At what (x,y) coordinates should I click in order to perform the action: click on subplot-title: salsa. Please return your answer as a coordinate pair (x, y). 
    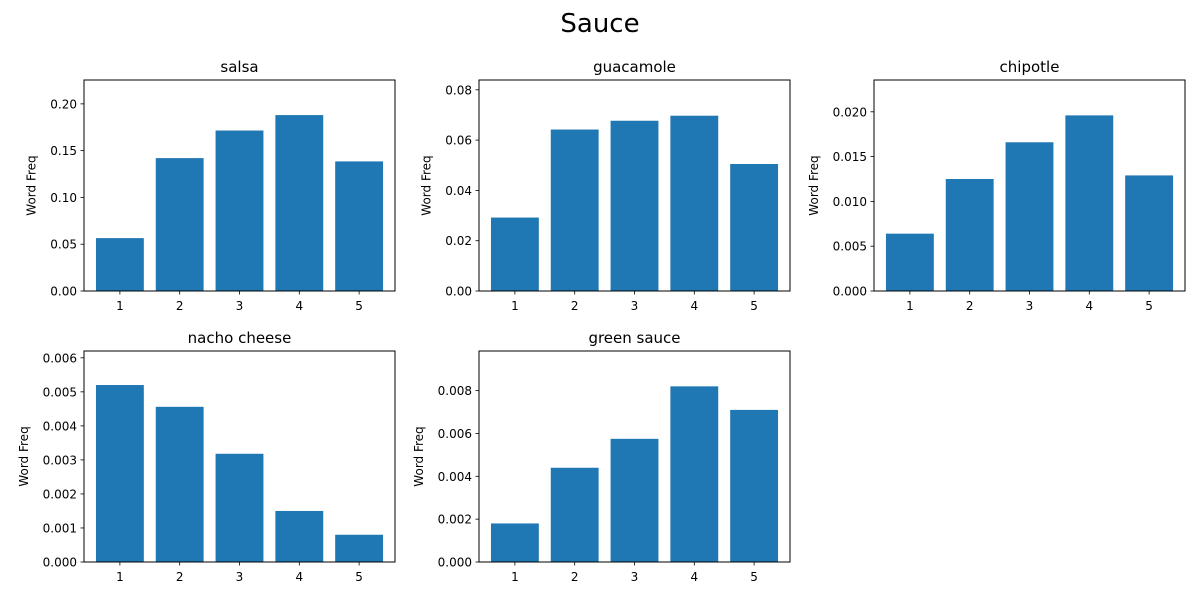
    Looking at the image, I should click on (239, 67).